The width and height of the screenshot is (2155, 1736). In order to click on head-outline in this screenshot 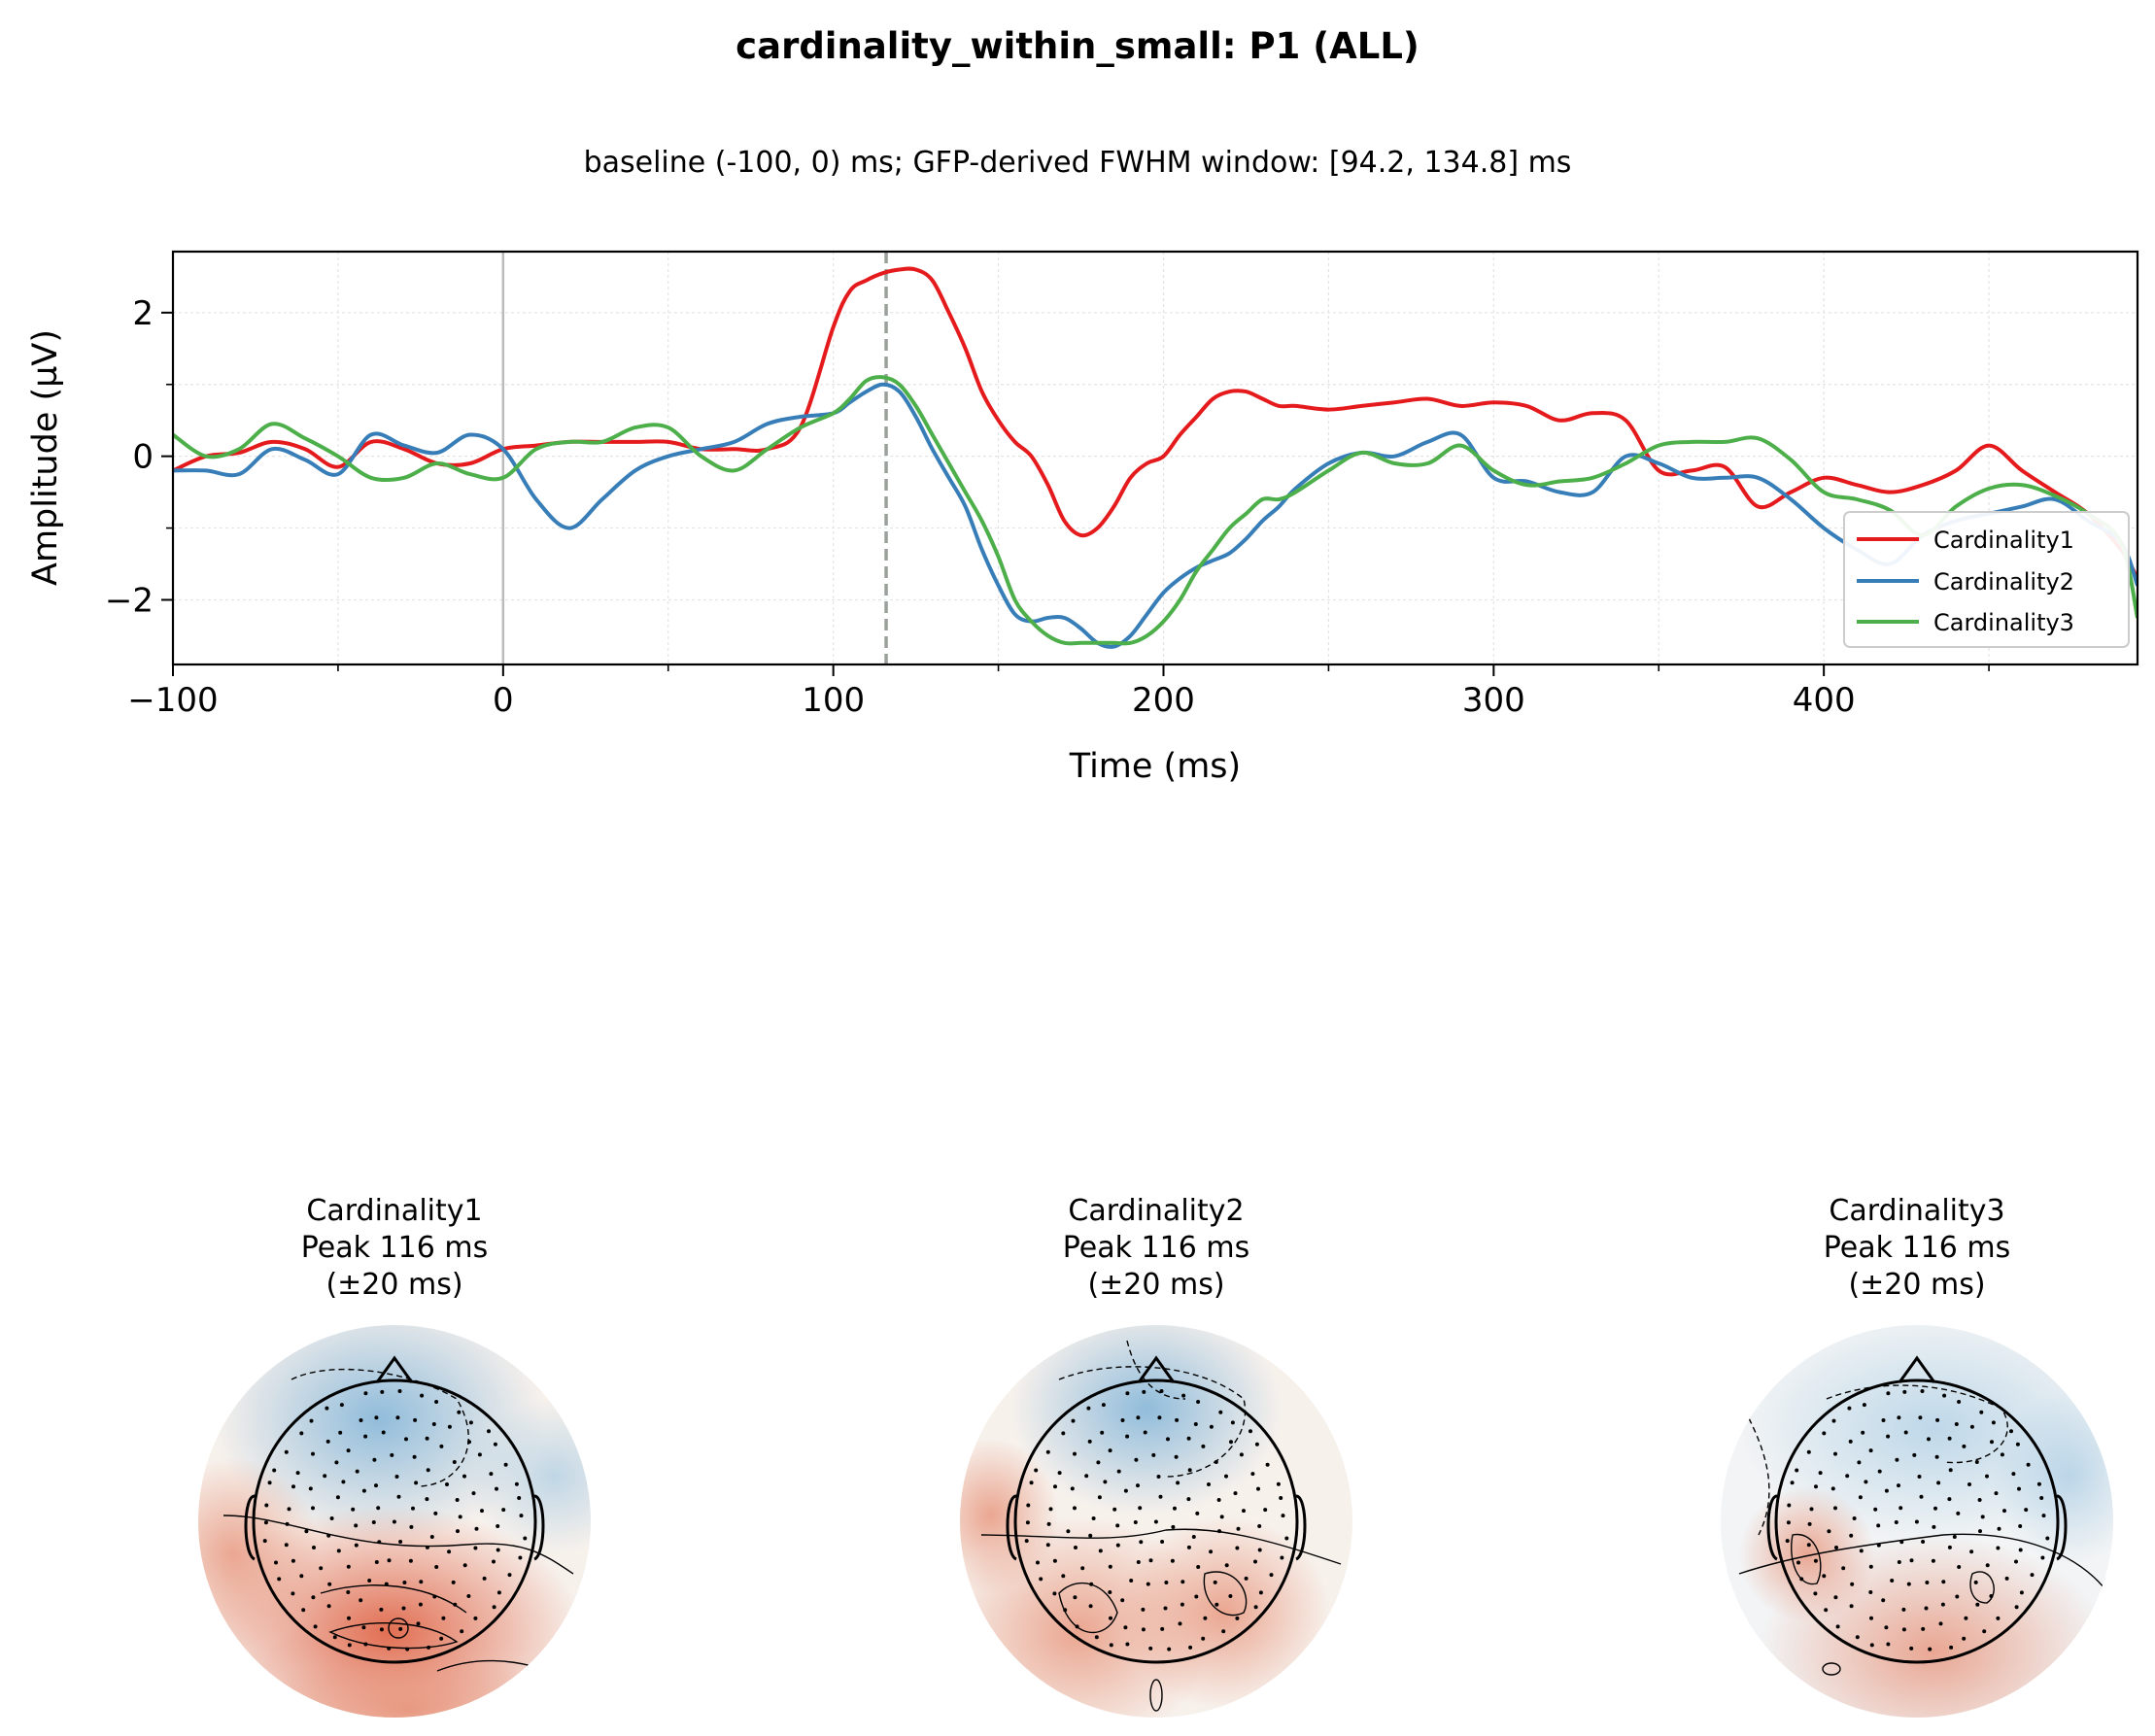, I will do `click(1156, 1509)`.